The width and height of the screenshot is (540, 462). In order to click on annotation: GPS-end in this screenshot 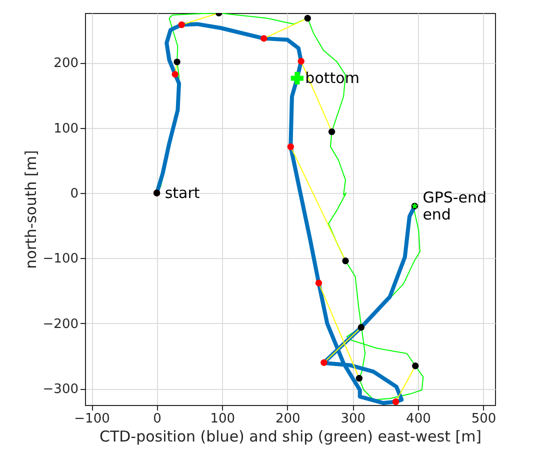, I will do `click(454, 197)`.